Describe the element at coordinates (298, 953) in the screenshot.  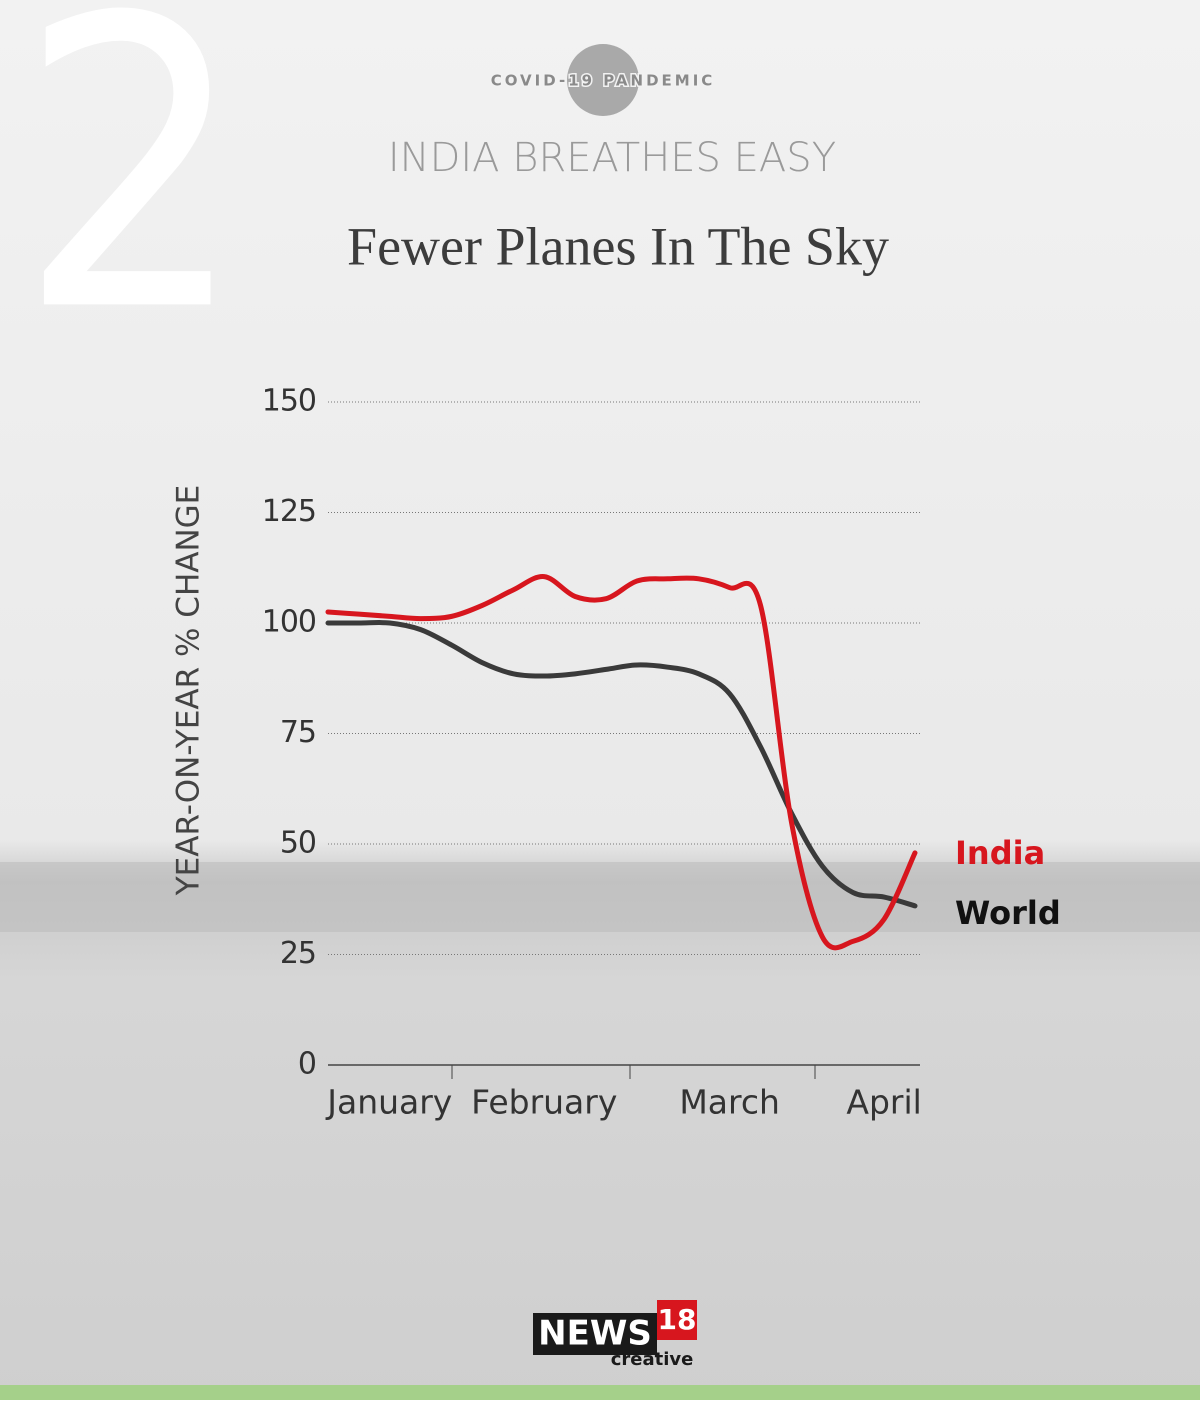
I see `y-tick-label: 25` at that location.